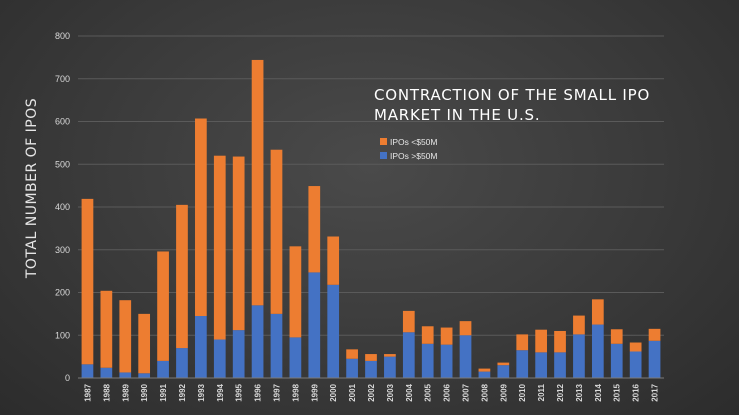 Image resolution: width=739 pixels, height=415 pixels. I want to click on x-tick-label: 1996, so click(258, 392).